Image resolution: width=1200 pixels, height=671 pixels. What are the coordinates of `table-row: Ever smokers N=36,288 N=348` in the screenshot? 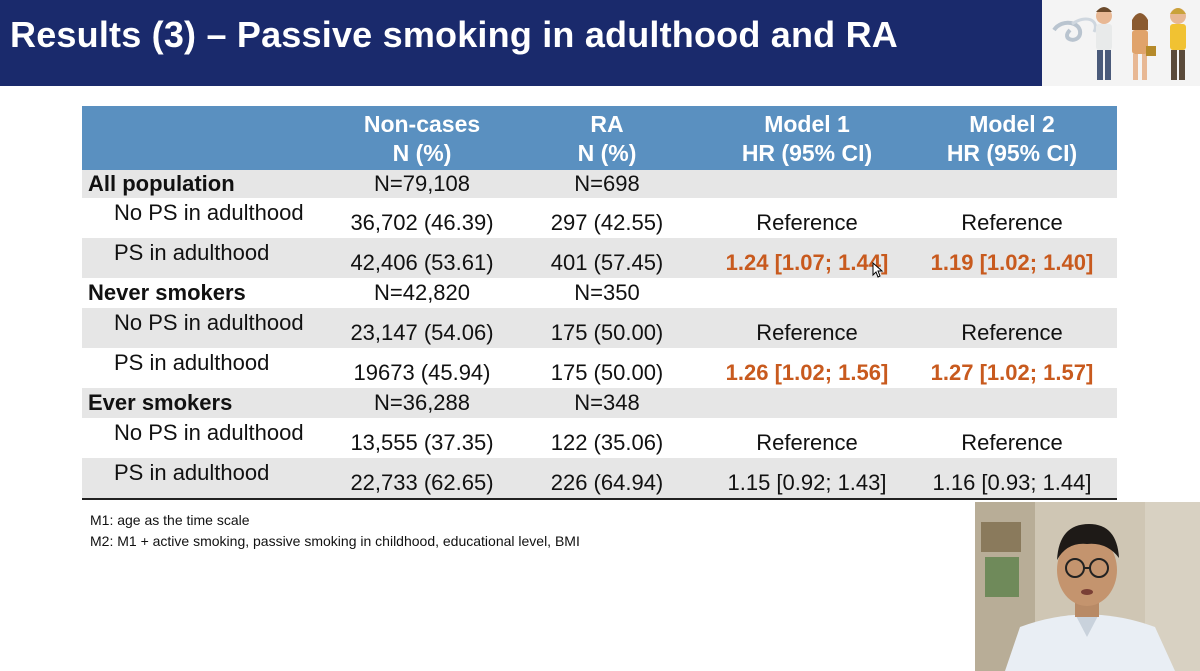 It's located at (599, 403).